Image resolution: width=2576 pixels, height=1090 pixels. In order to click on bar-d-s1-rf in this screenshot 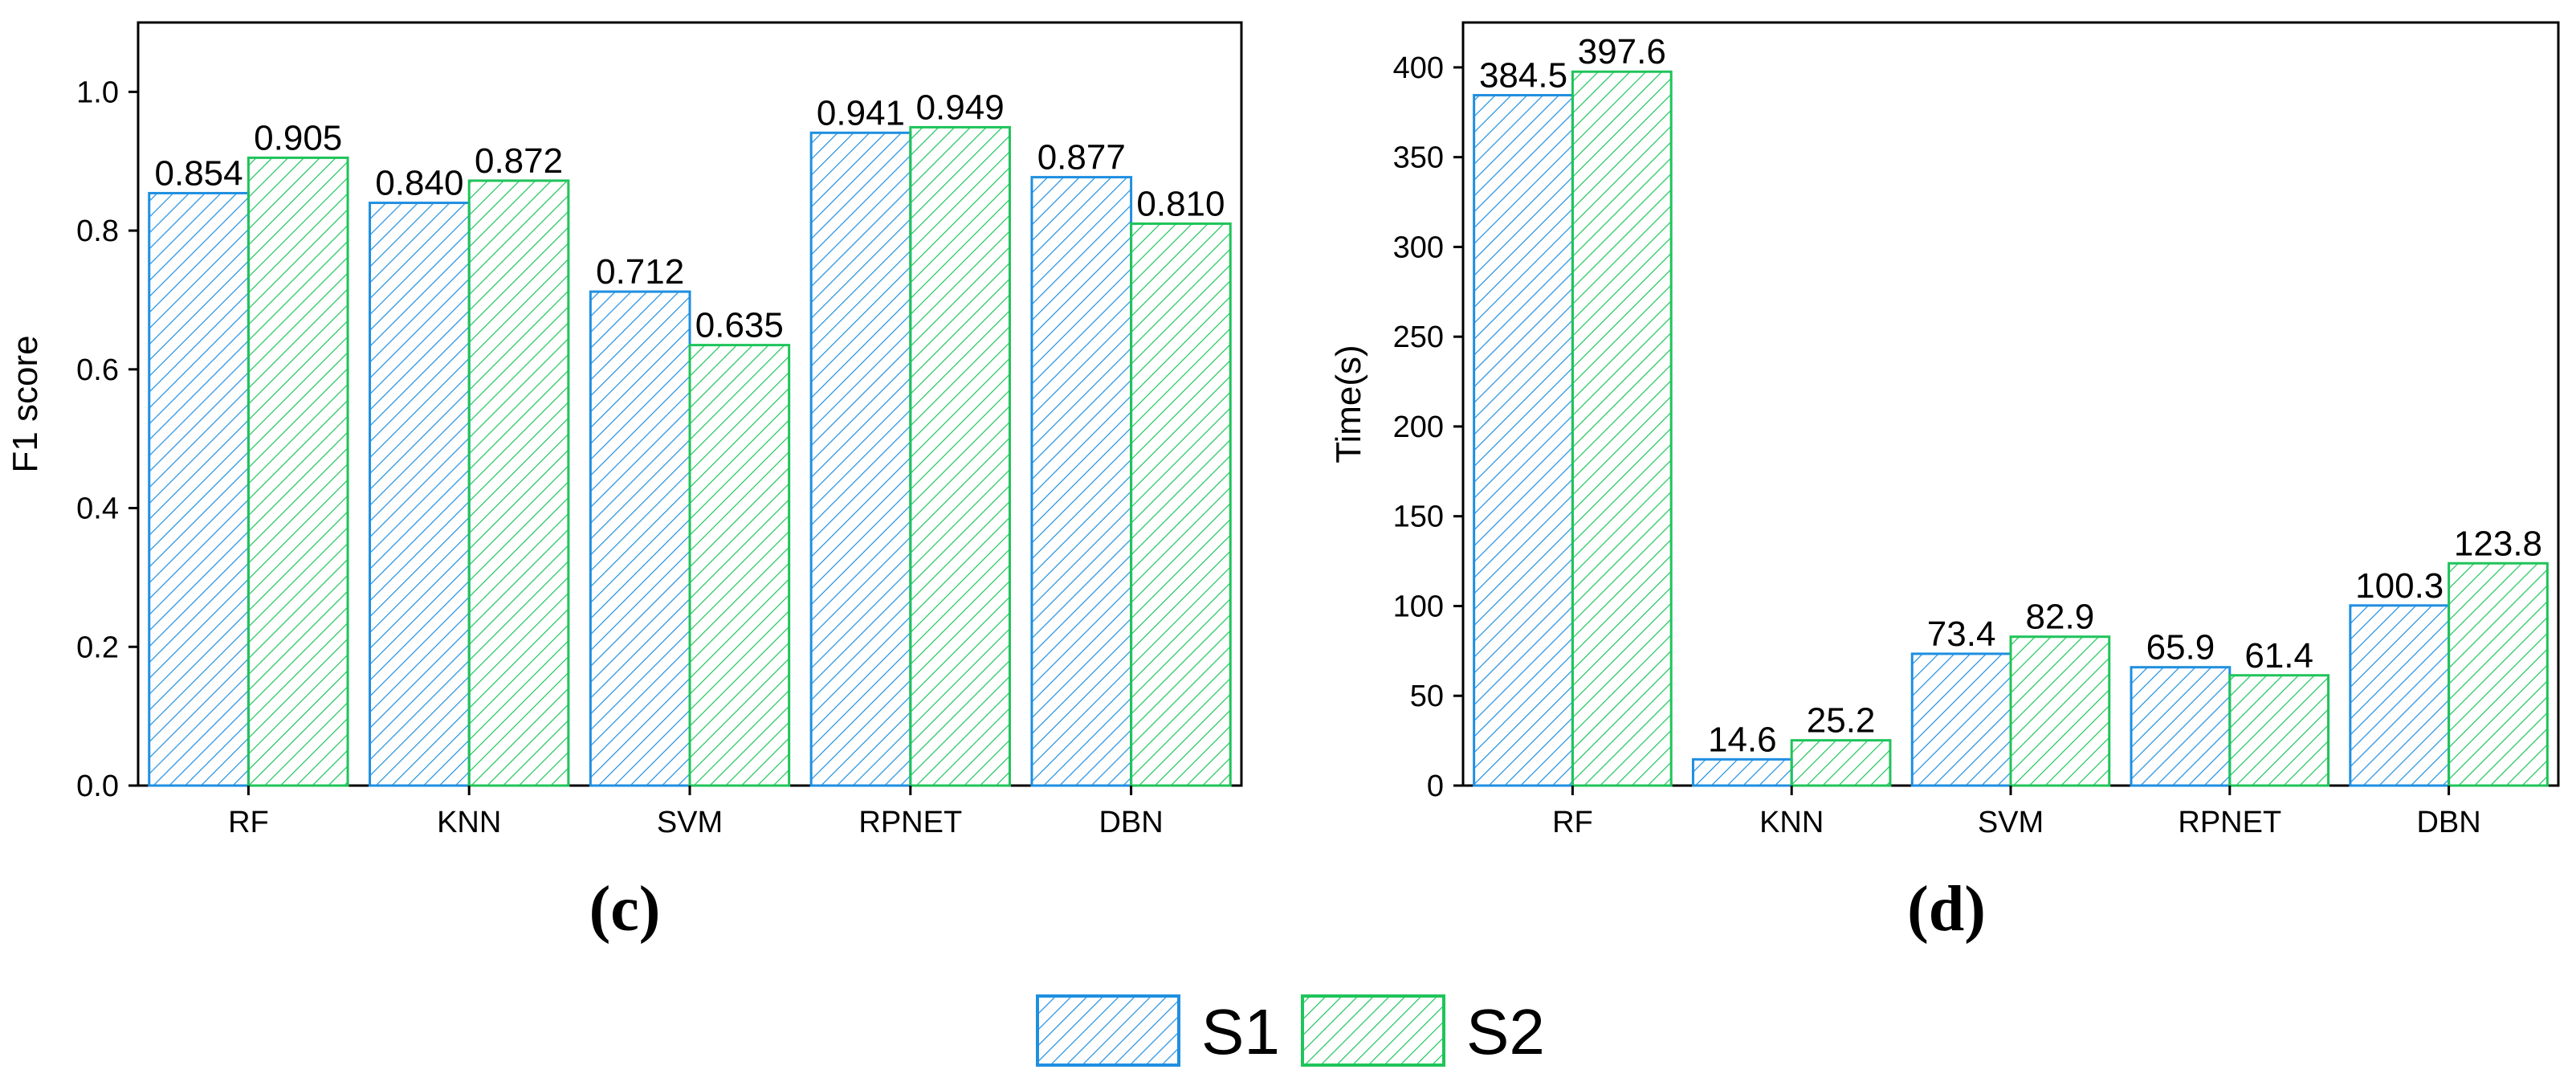, I will do `click(1523, 440)`.